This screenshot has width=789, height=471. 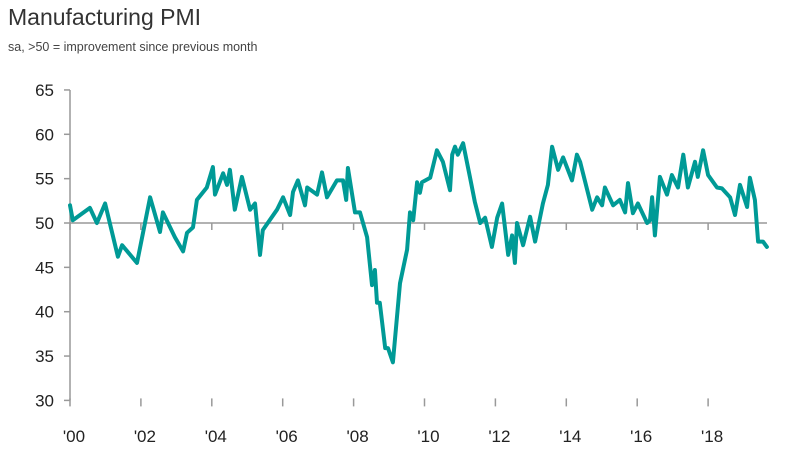 What do you see at coordinates (44, 223) in the screenshot?
I see `y-tick-label: 50` at bounding box center [44, 223].